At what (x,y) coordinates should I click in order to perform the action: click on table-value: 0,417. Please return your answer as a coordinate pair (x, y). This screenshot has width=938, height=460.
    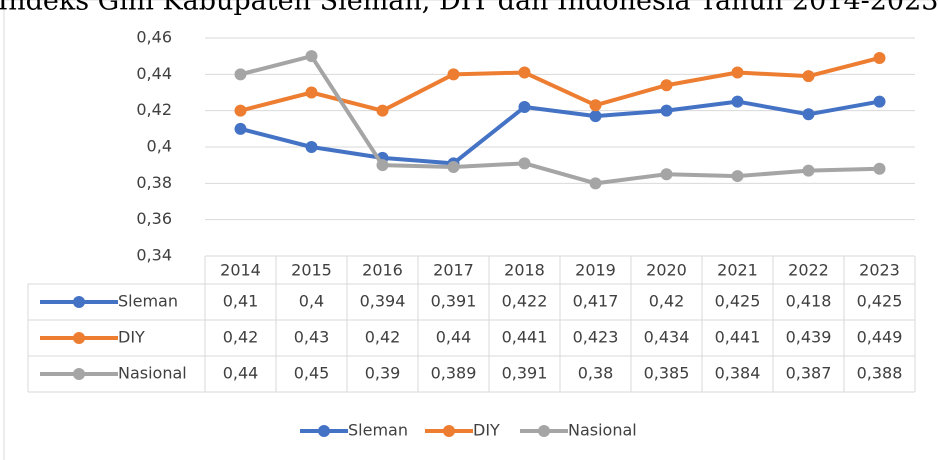
    Looking at the image, I should click on (596, 301).